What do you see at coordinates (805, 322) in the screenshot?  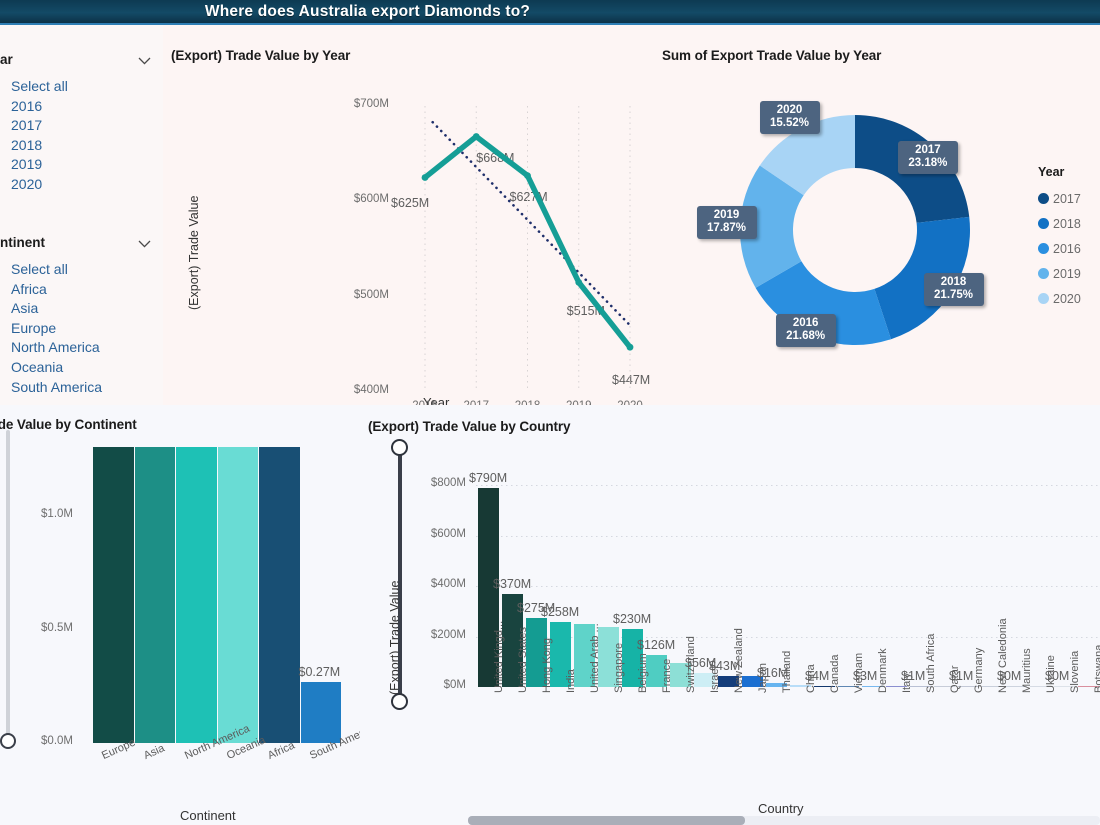 I see `donut-label-year: 2016` at bounding box center [805, 322].